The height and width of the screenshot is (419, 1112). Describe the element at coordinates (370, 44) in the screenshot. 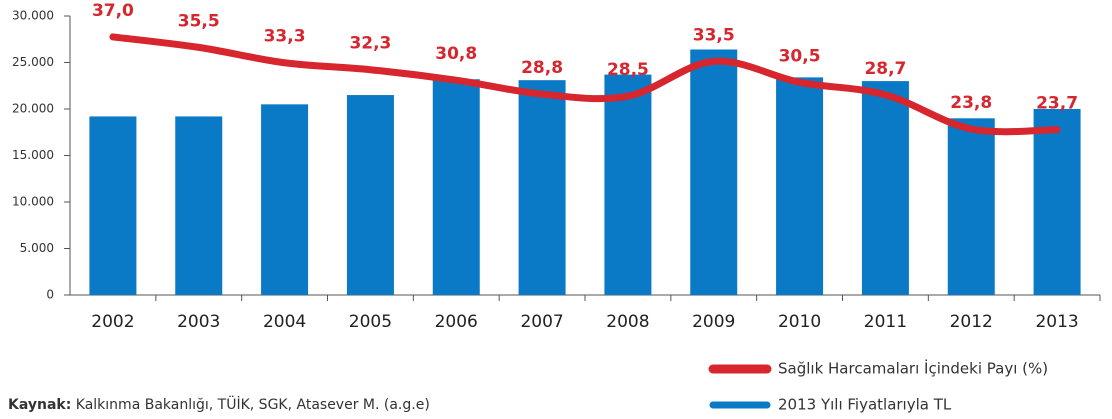

I see `data-label: 32,3` at that location.